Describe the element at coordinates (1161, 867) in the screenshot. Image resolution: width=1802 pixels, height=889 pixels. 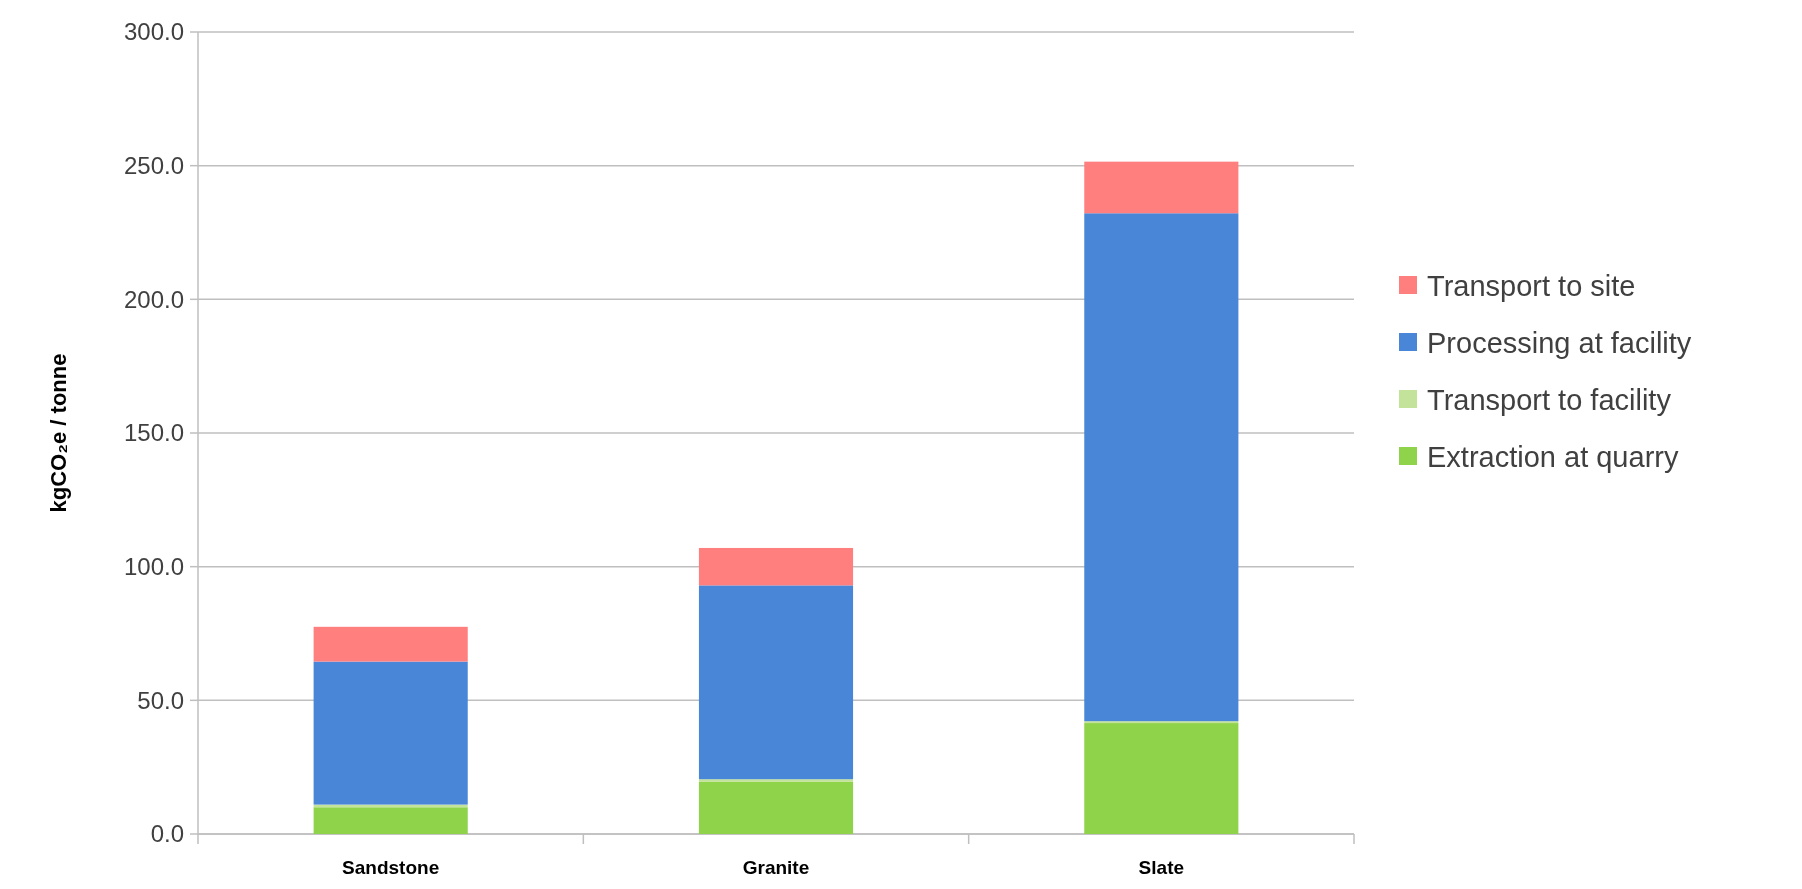
I see `x-tick-label: Slate` at that location.